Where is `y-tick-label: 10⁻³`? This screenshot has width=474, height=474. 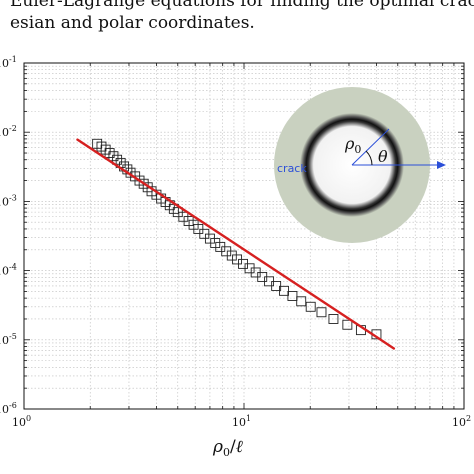 y-tick-label: 10⁻³ is located at coordinates (8, 200).